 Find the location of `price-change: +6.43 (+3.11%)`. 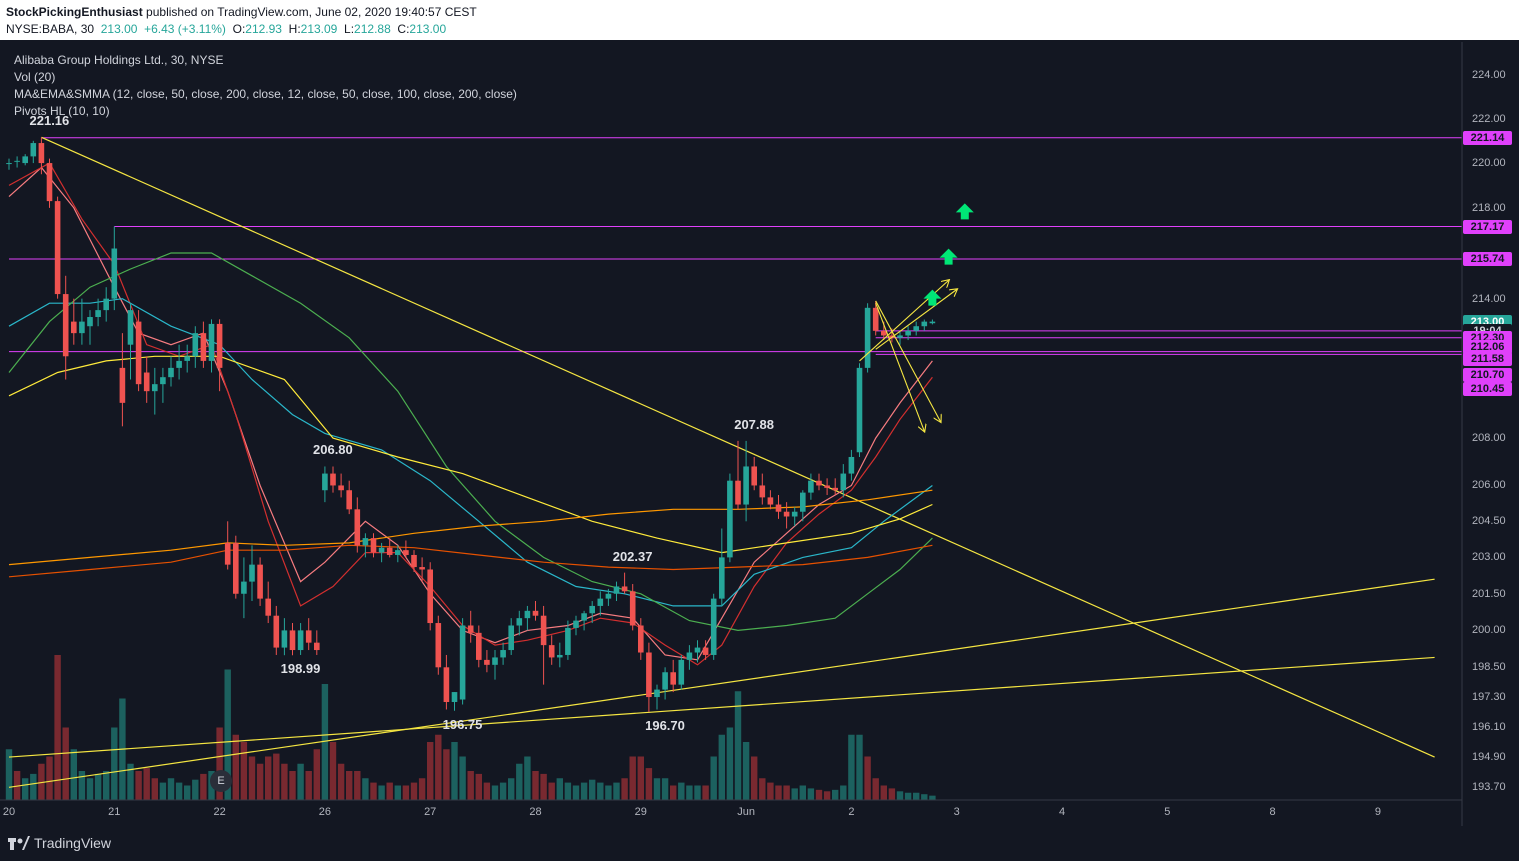

price-change: +6.43 (+3.11%) is located at coordinates (185, 29).